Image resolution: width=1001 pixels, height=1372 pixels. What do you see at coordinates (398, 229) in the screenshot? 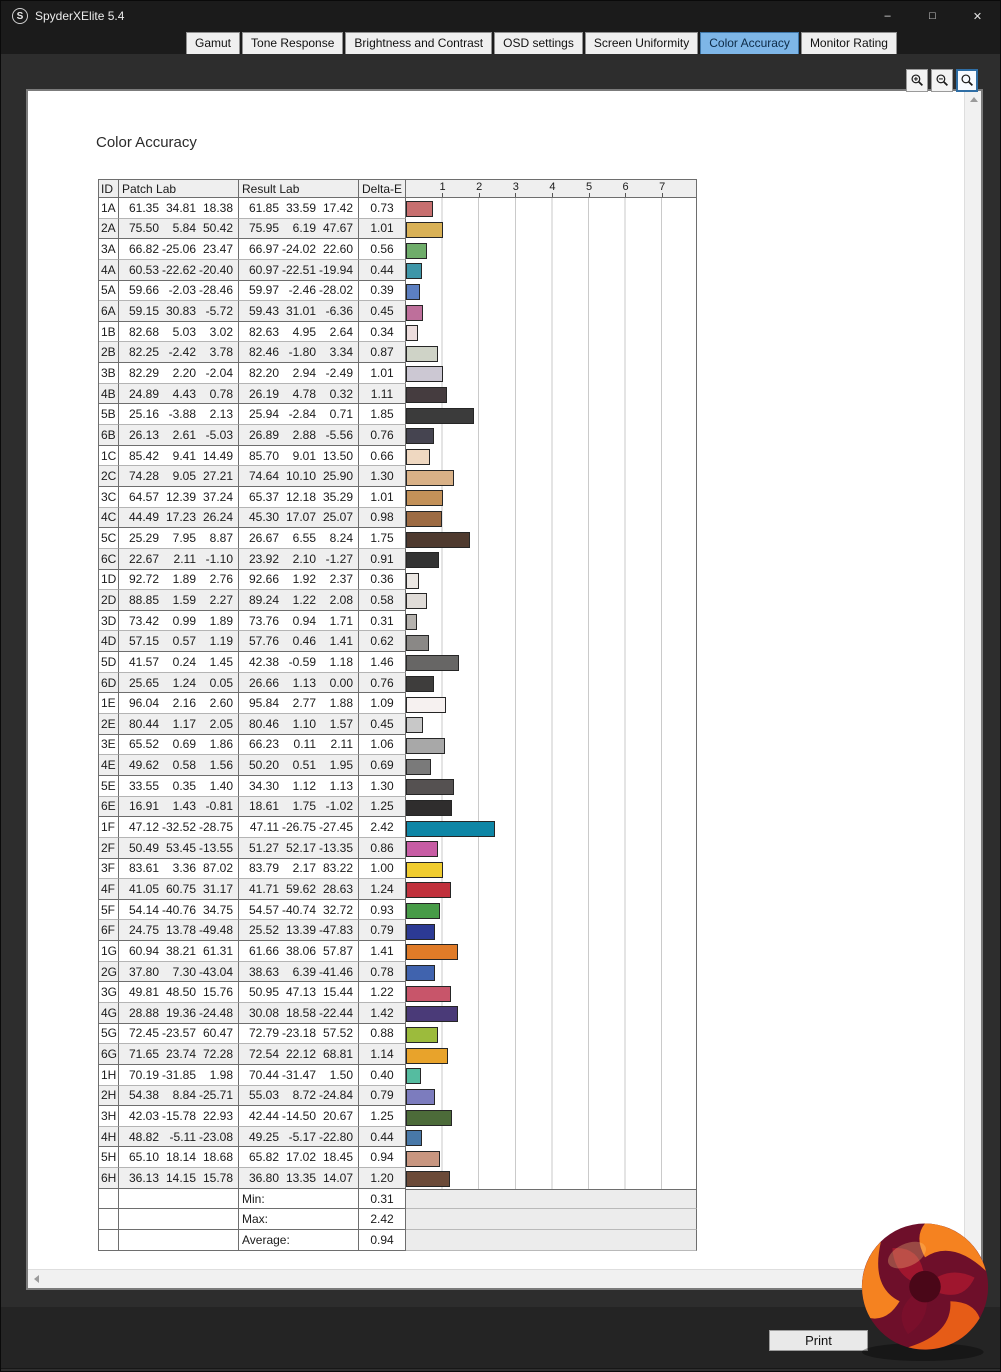
I see `table-row: 2A 75.50 5.84 50.42 75.95 6.19 47.67 1.01` at bounding box center [398, 229].